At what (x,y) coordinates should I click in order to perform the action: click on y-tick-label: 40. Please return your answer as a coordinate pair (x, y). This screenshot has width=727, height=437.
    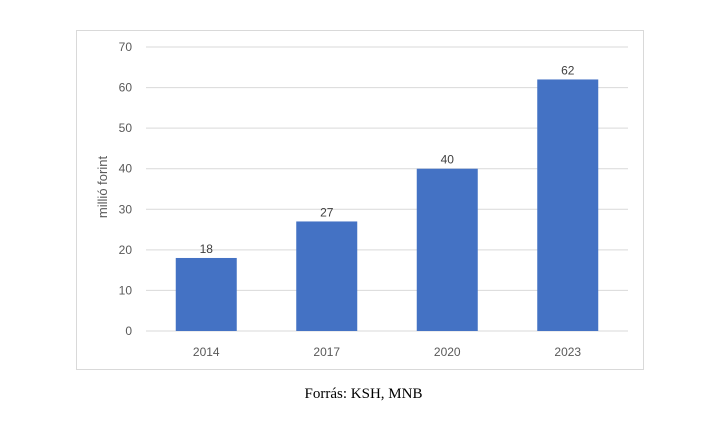
    Looking at the image, I should click on (126, 169).